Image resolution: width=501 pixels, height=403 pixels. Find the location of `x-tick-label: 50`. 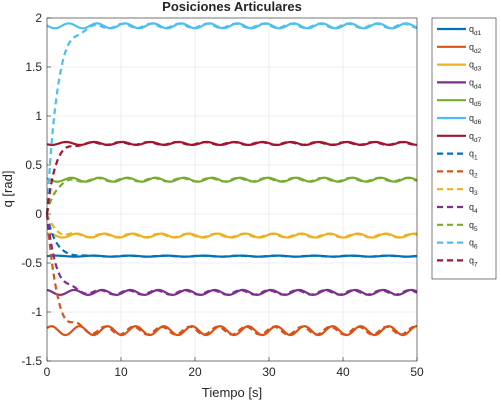

x-tick-label: 50 is located at coordinates (417, 372).